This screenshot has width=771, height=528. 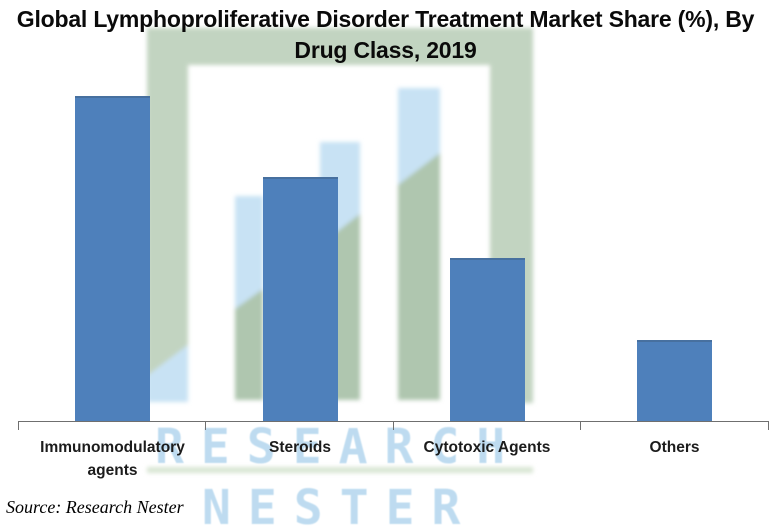 I want to click on x-axis-label-cytotoxic-agents: Cytotoxic Agents, so click(x=487, y=447).